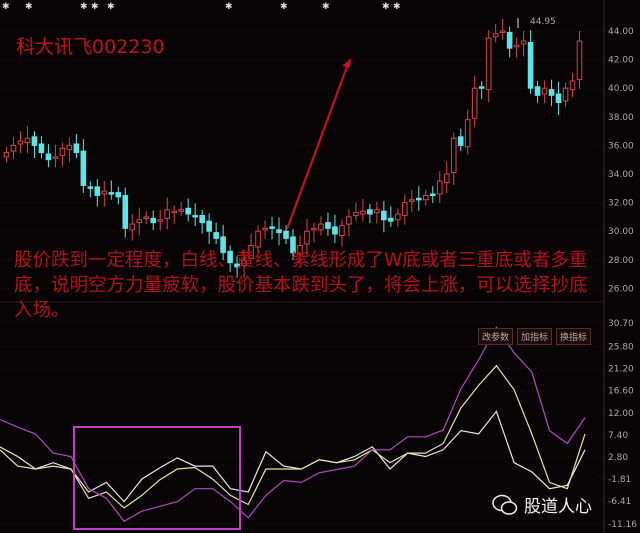 The width and height of the screenshot is (640, 533). What do you see at coordinates (621, 146) in the screenshot?
I see `price-tick-label: 36.00` at bounding box center [621, 146].